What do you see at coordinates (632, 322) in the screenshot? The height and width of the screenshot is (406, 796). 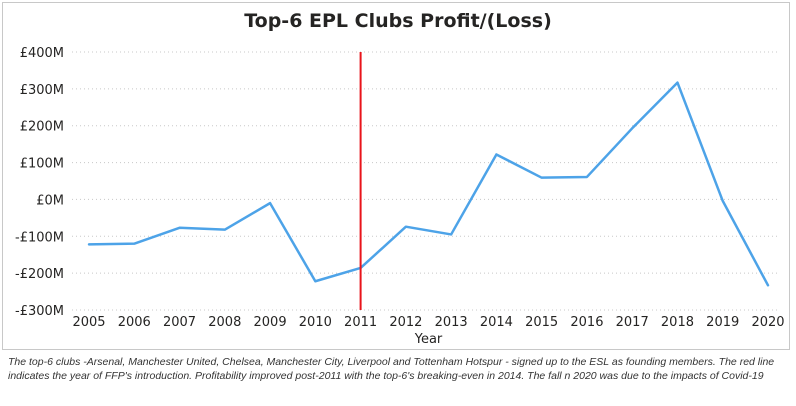 I see `x-tick-label: 2017` at bounding box center [632, 322].